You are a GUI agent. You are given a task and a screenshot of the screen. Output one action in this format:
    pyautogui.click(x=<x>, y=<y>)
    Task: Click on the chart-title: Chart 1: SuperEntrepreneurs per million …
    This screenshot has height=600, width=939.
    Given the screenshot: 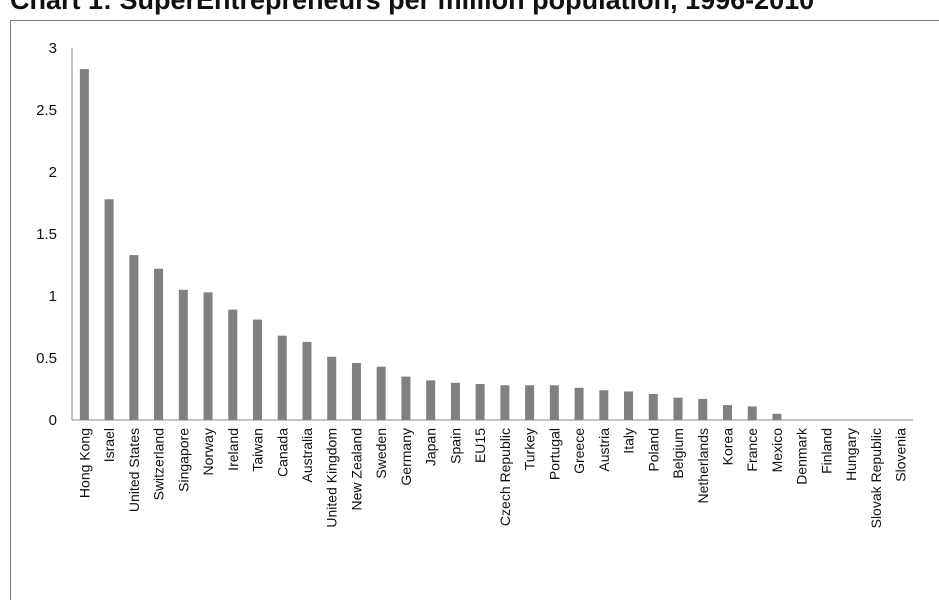 What is the action you would take?
    pyautogui.click(x=412, y=7)
    